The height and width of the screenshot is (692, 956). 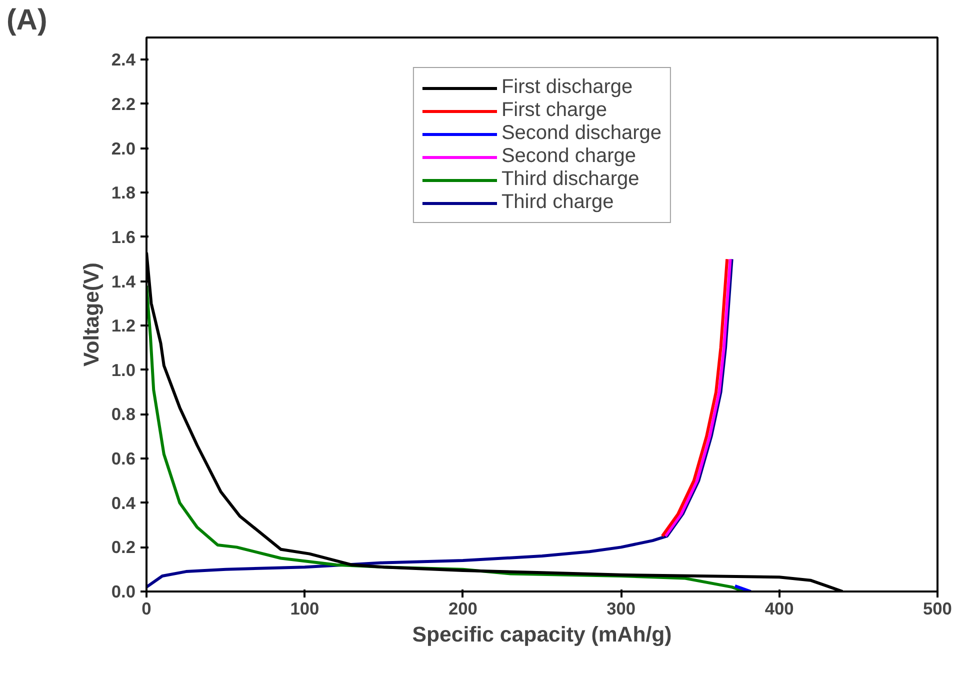 What do you see at coordinates (305, 608) in the screenshot?
I see `x-tick-label: 100` at bounding box center [305, 608].